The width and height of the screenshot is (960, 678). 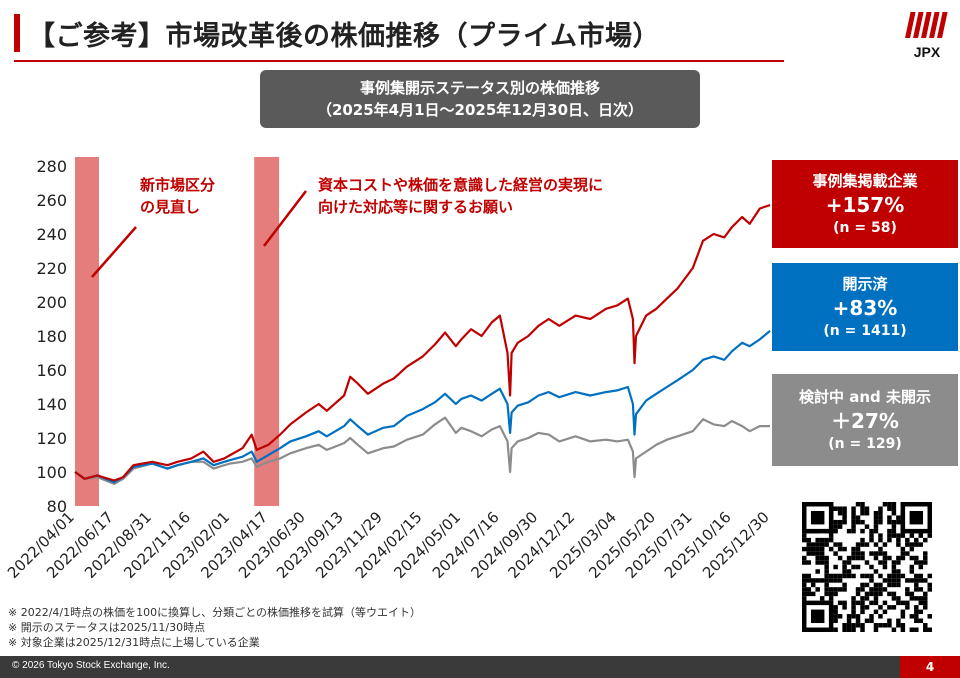 I want to click on legend-undisclosed-pct: ＋27%, so click(x=865, y=421).